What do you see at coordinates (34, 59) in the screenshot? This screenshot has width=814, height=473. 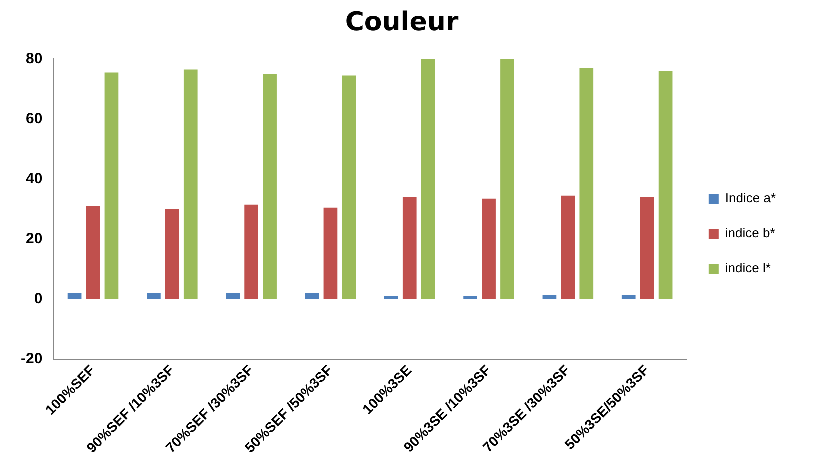 I see `y-tick-label: 80` at bounding box center [34, 59].